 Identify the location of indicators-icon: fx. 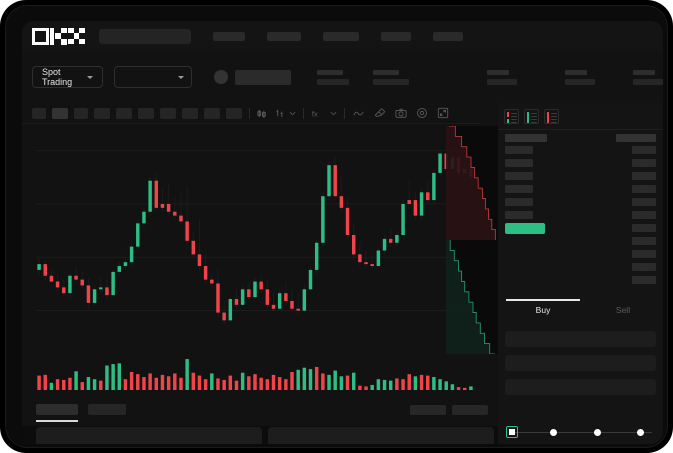
(316, 113).